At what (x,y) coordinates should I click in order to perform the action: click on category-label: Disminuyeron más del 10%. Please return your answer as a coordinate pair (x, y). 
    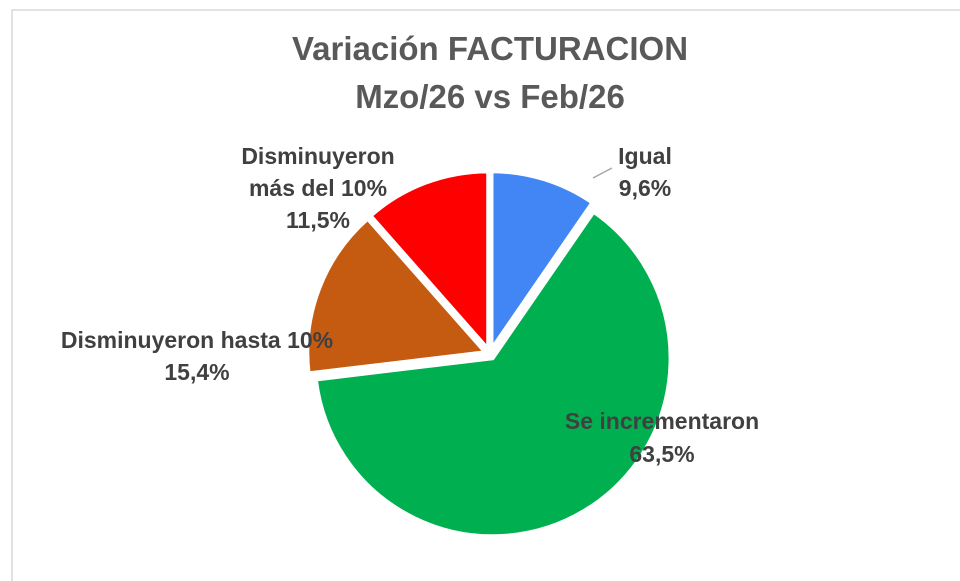
    Looking at the image, I should click on (318, 172).